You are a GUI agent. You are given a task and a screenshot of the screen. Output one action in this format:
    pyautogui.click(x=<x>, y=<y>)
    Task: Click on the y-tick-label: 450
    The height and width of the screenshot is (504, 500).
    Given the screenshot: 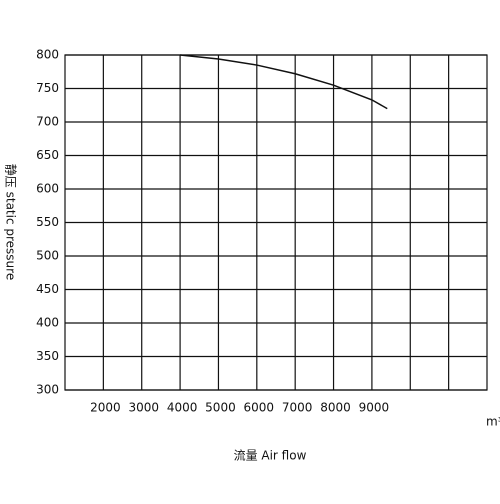 What is the action you would take?
    pyautogui.click(x=47, y=289)
    